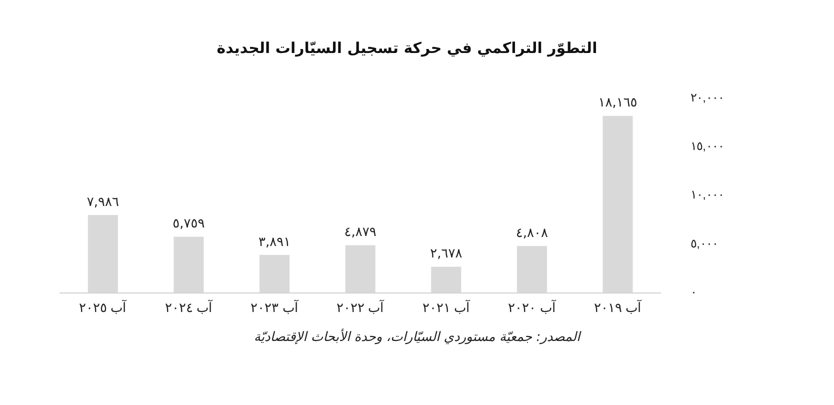 The height and width of the screenshot is (405, 834). I want to click on data-label: ٢,٦٧٨, so click(446, 254).